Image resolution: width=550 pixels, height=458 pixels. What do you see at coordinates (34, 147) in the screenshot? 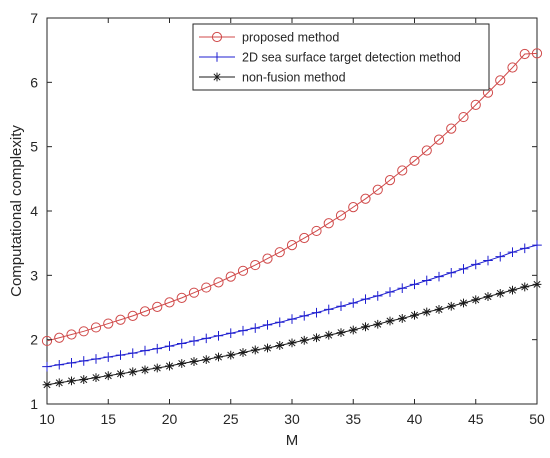
I see `y-tick-label: 5` at bounding box center [34, 147].